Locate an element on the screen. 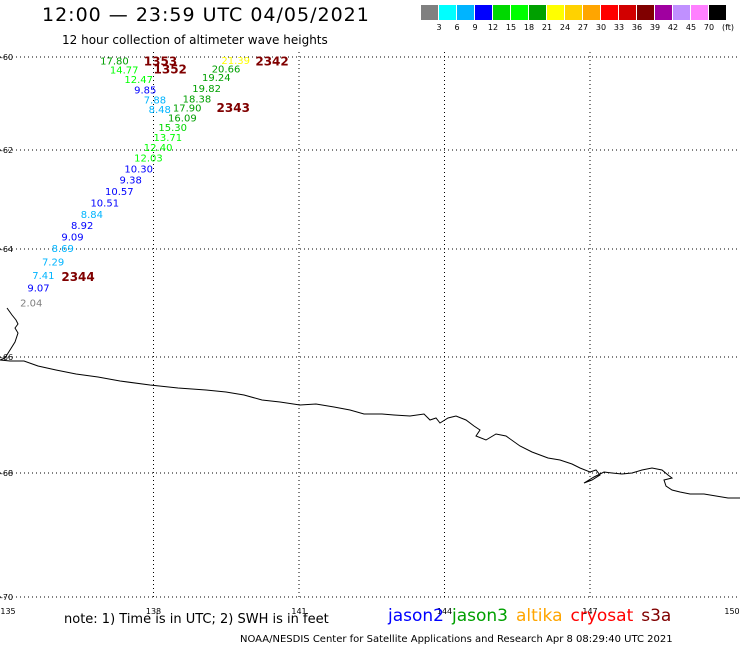 The height and width of the screenshot is (650, 740). wave-height-point: 15.30 is located at coordinates (172, 128).